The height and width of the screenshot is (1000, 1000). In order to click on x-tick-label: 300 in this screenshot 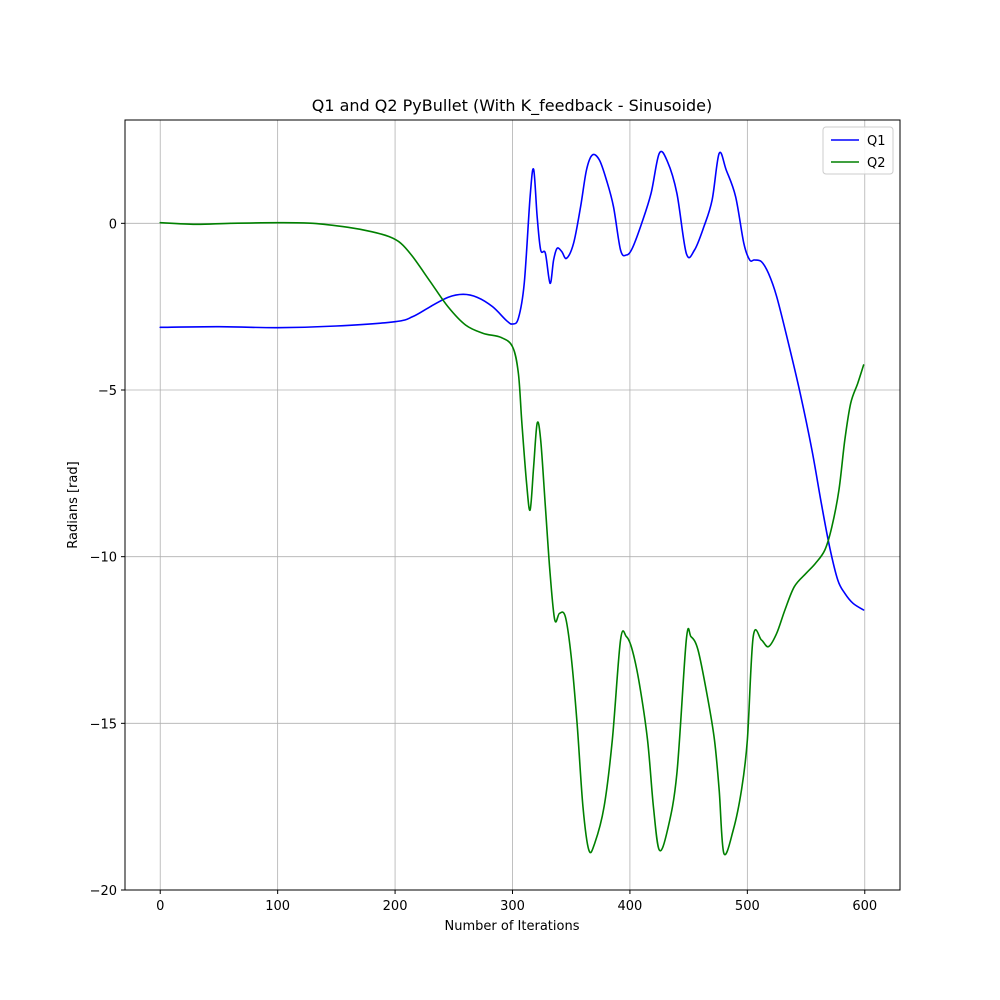, I will do `click(512, 906)`.